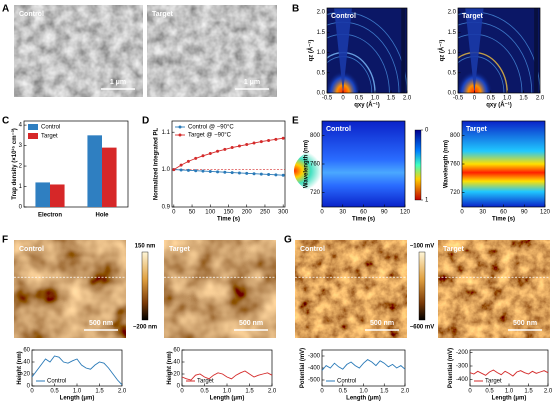  What do you see at coordinates (122, 392) in the screenshot?
I see `x-tick-label: 2.0` at bounding box center [122, 392].